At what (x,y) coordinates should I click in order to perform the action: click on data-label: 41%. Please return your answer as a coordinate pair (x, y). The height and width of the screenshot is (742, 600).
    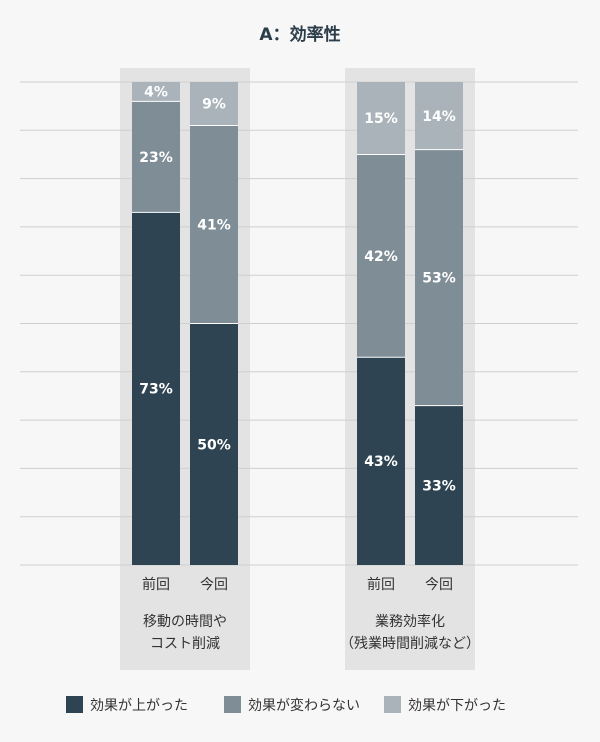
    Looking at the image, I should click on (214, 225).